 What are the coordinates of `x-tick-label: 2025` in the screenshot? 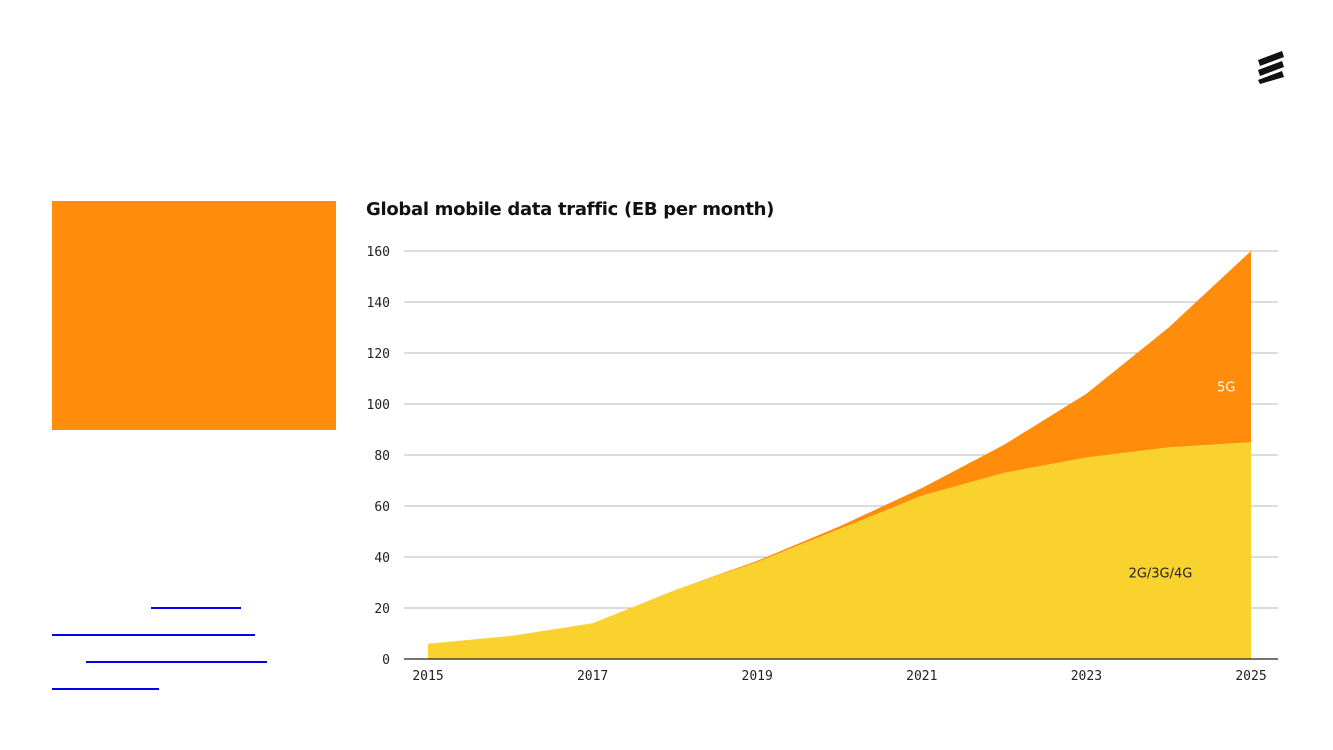 It's located at (1250, 676).